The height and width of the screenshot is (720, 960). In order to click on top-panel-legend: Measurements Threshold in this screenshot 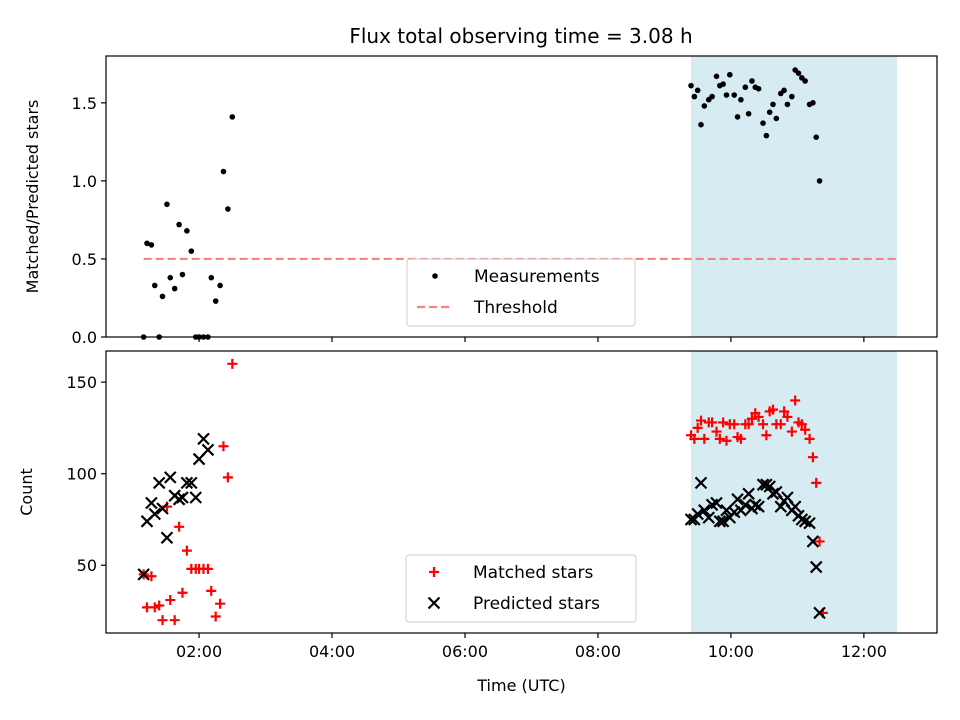, I will do `click(521, 292)`.